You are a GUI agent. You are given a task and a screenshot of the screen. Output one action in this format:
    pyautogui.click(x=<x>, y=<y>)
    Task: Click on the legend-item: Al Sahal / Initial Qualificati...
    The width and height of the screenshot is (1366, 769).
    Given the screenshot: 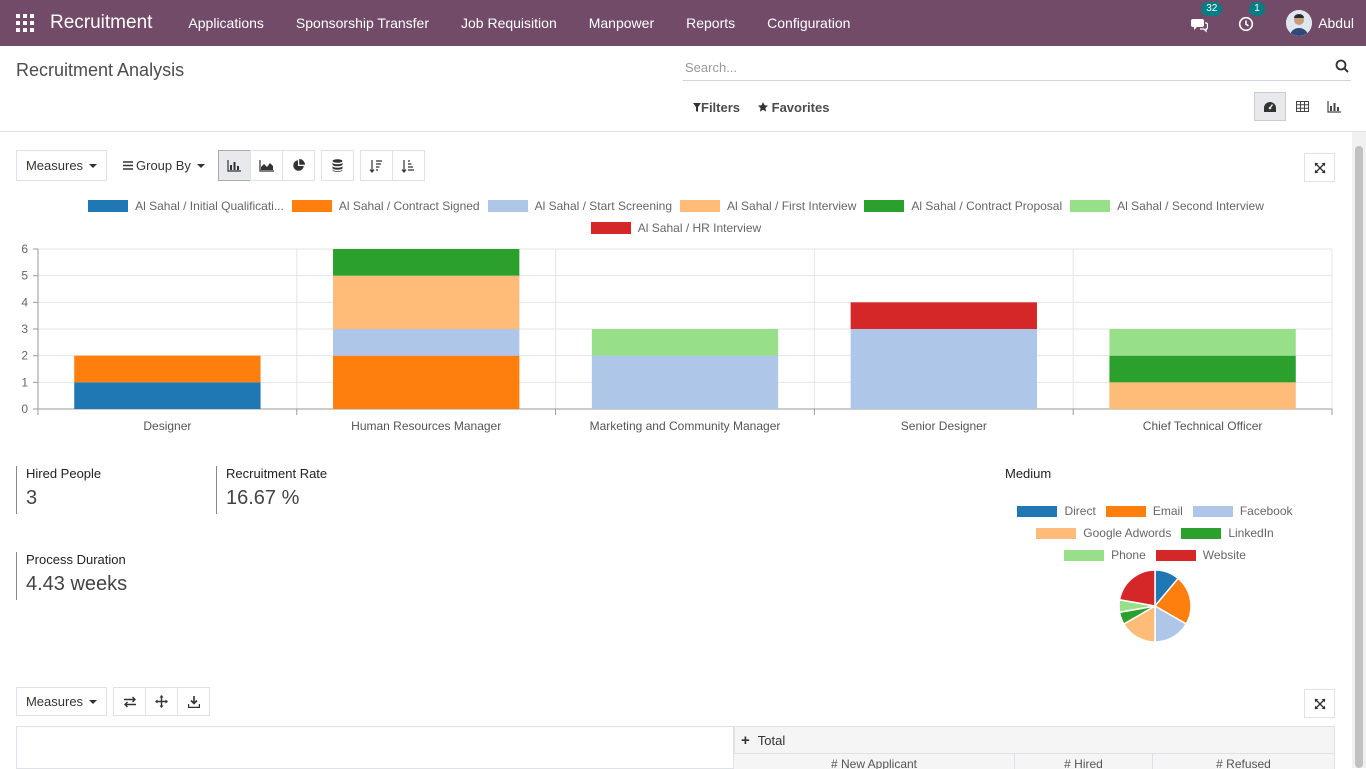 What is the action you would take?
    pyautogui.click(x=186, y=206)
    